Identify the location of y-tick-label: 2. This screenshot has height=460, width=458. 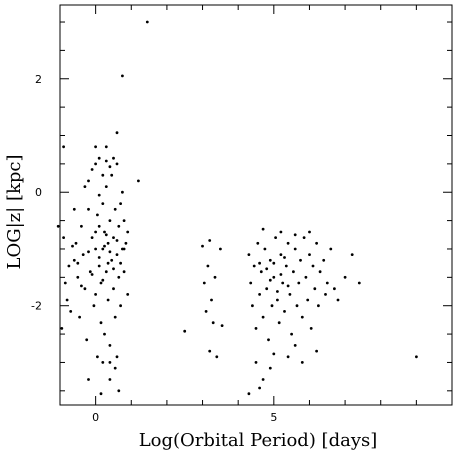
(38, 79).